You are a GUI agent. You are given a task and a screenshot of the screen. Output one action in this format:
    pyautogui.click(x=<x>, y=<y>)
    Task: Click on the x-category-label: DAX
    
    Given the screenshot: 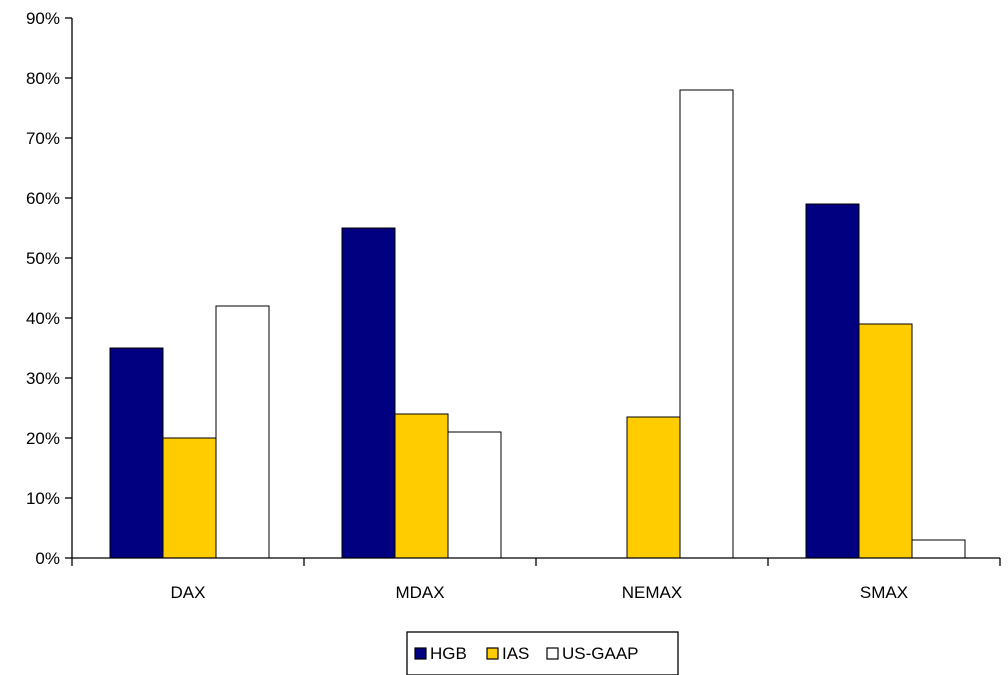 What is the action you would take?
    pyautogui.click(x=188, y=592)
    